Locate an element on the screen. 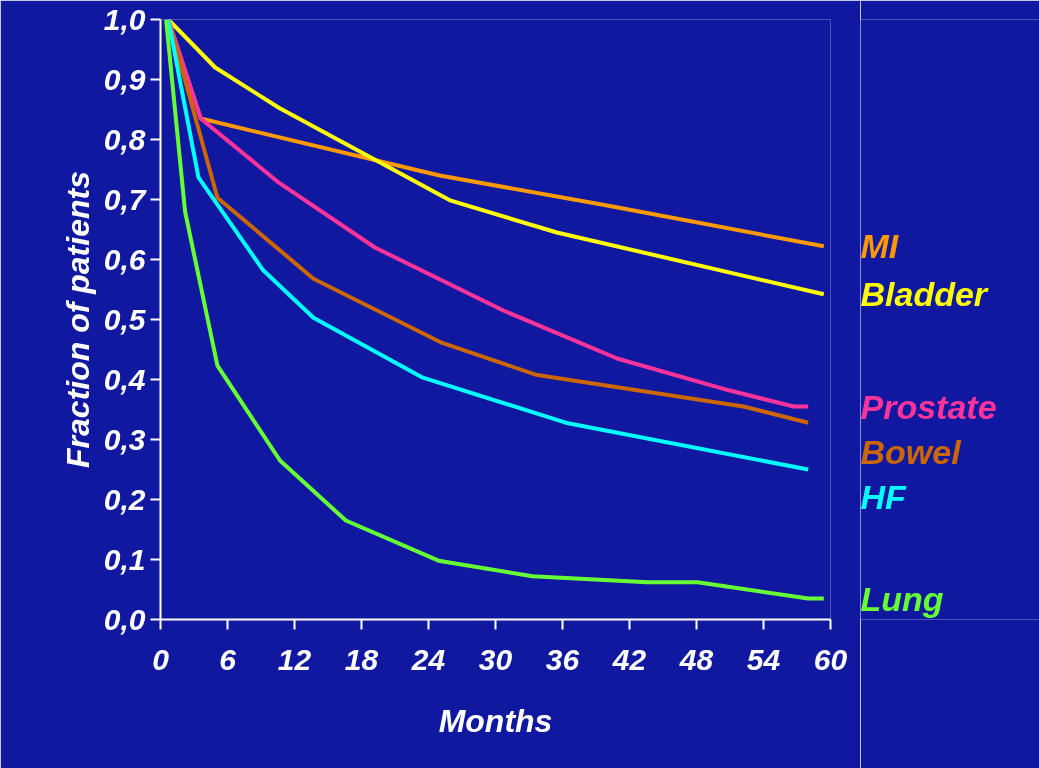  y-tick-label: 1,0 is located at coordinates (124, 19).